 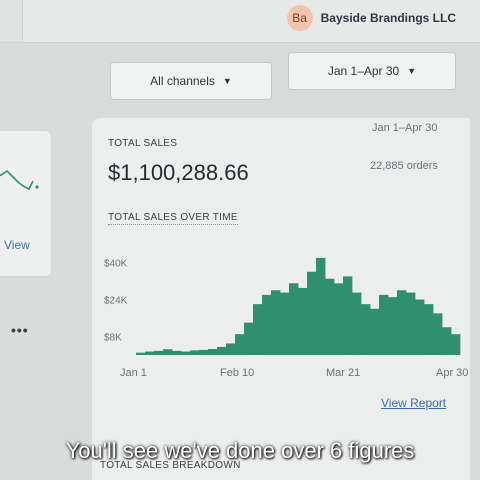 I want to click on summary-date-range: Jan 1–Apr 30, so click(x=405, y=128).